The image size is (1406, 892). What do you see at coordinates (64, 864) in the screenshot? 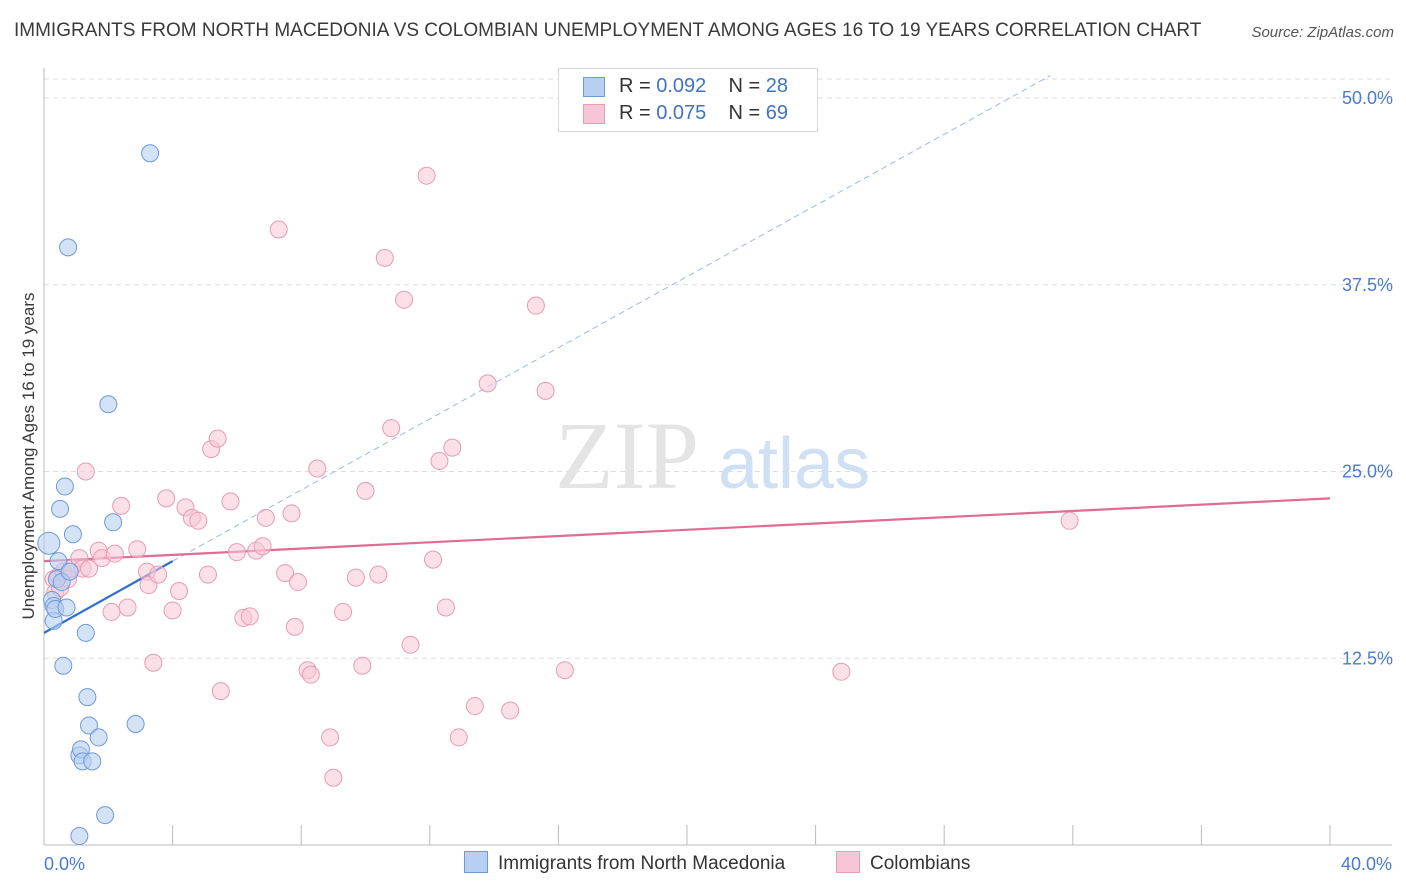
I see `x-tick-label: 0.0%` at bounding box center [64, 864].